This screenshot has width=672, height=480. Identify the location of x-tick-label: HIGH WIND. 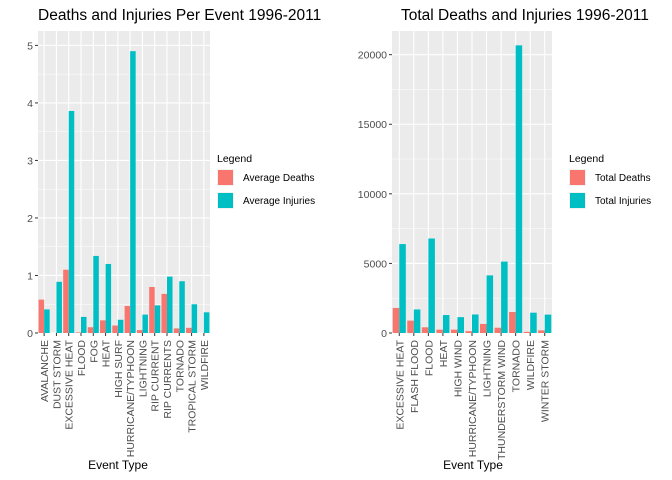
(458, 369).